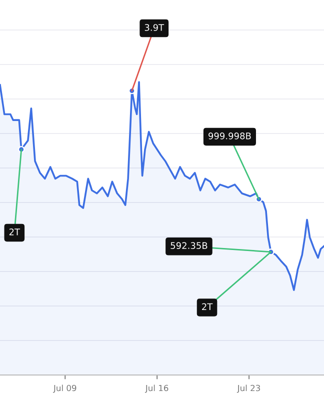  Describe the element at coordinates (156, 388) in the screenshot. I see `x-tick-label: Jul 16` at that location.